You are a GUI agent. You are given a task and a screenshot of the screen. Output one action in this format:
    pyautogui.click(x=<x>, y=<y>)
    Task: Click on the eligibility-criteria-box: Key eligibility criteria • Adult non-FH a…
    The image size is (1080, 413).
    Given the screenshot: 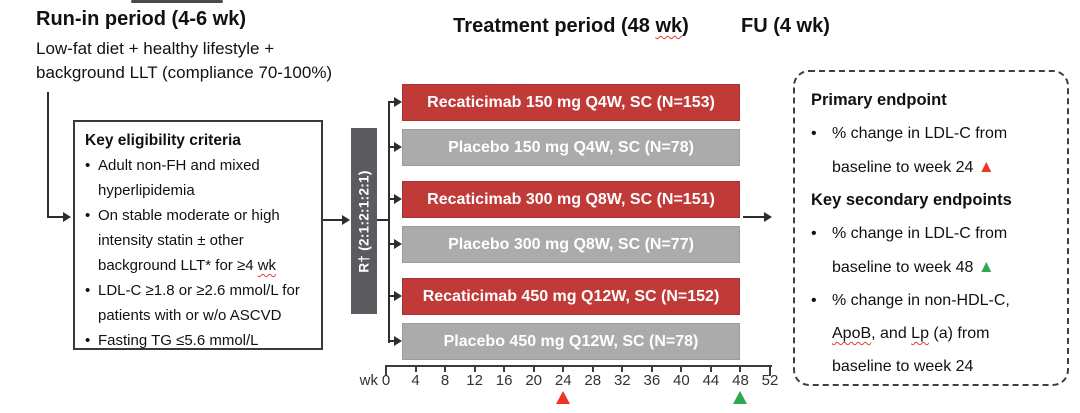 What is the action you would take?
    pyautogui.click(x=198, y=235)
    